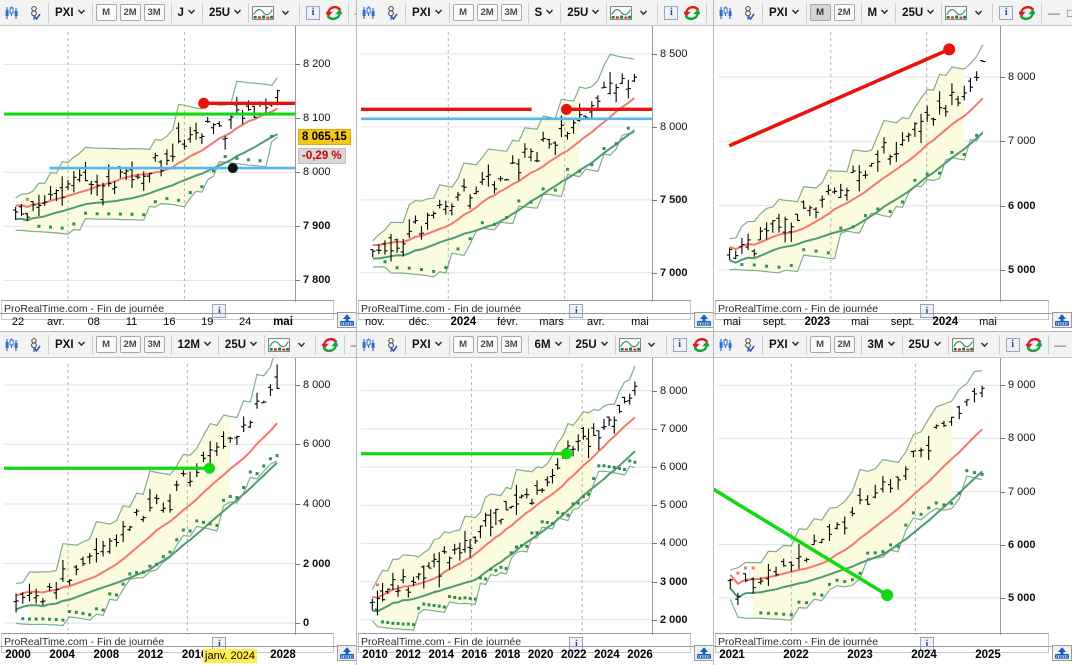 This screenshot has height=665, width=1072. What do you see at coordinates (682, 178) in the screenshot?
I see `price-axis: 8 500 8 000 7 500 7 000` at bounding box center [682, 178].